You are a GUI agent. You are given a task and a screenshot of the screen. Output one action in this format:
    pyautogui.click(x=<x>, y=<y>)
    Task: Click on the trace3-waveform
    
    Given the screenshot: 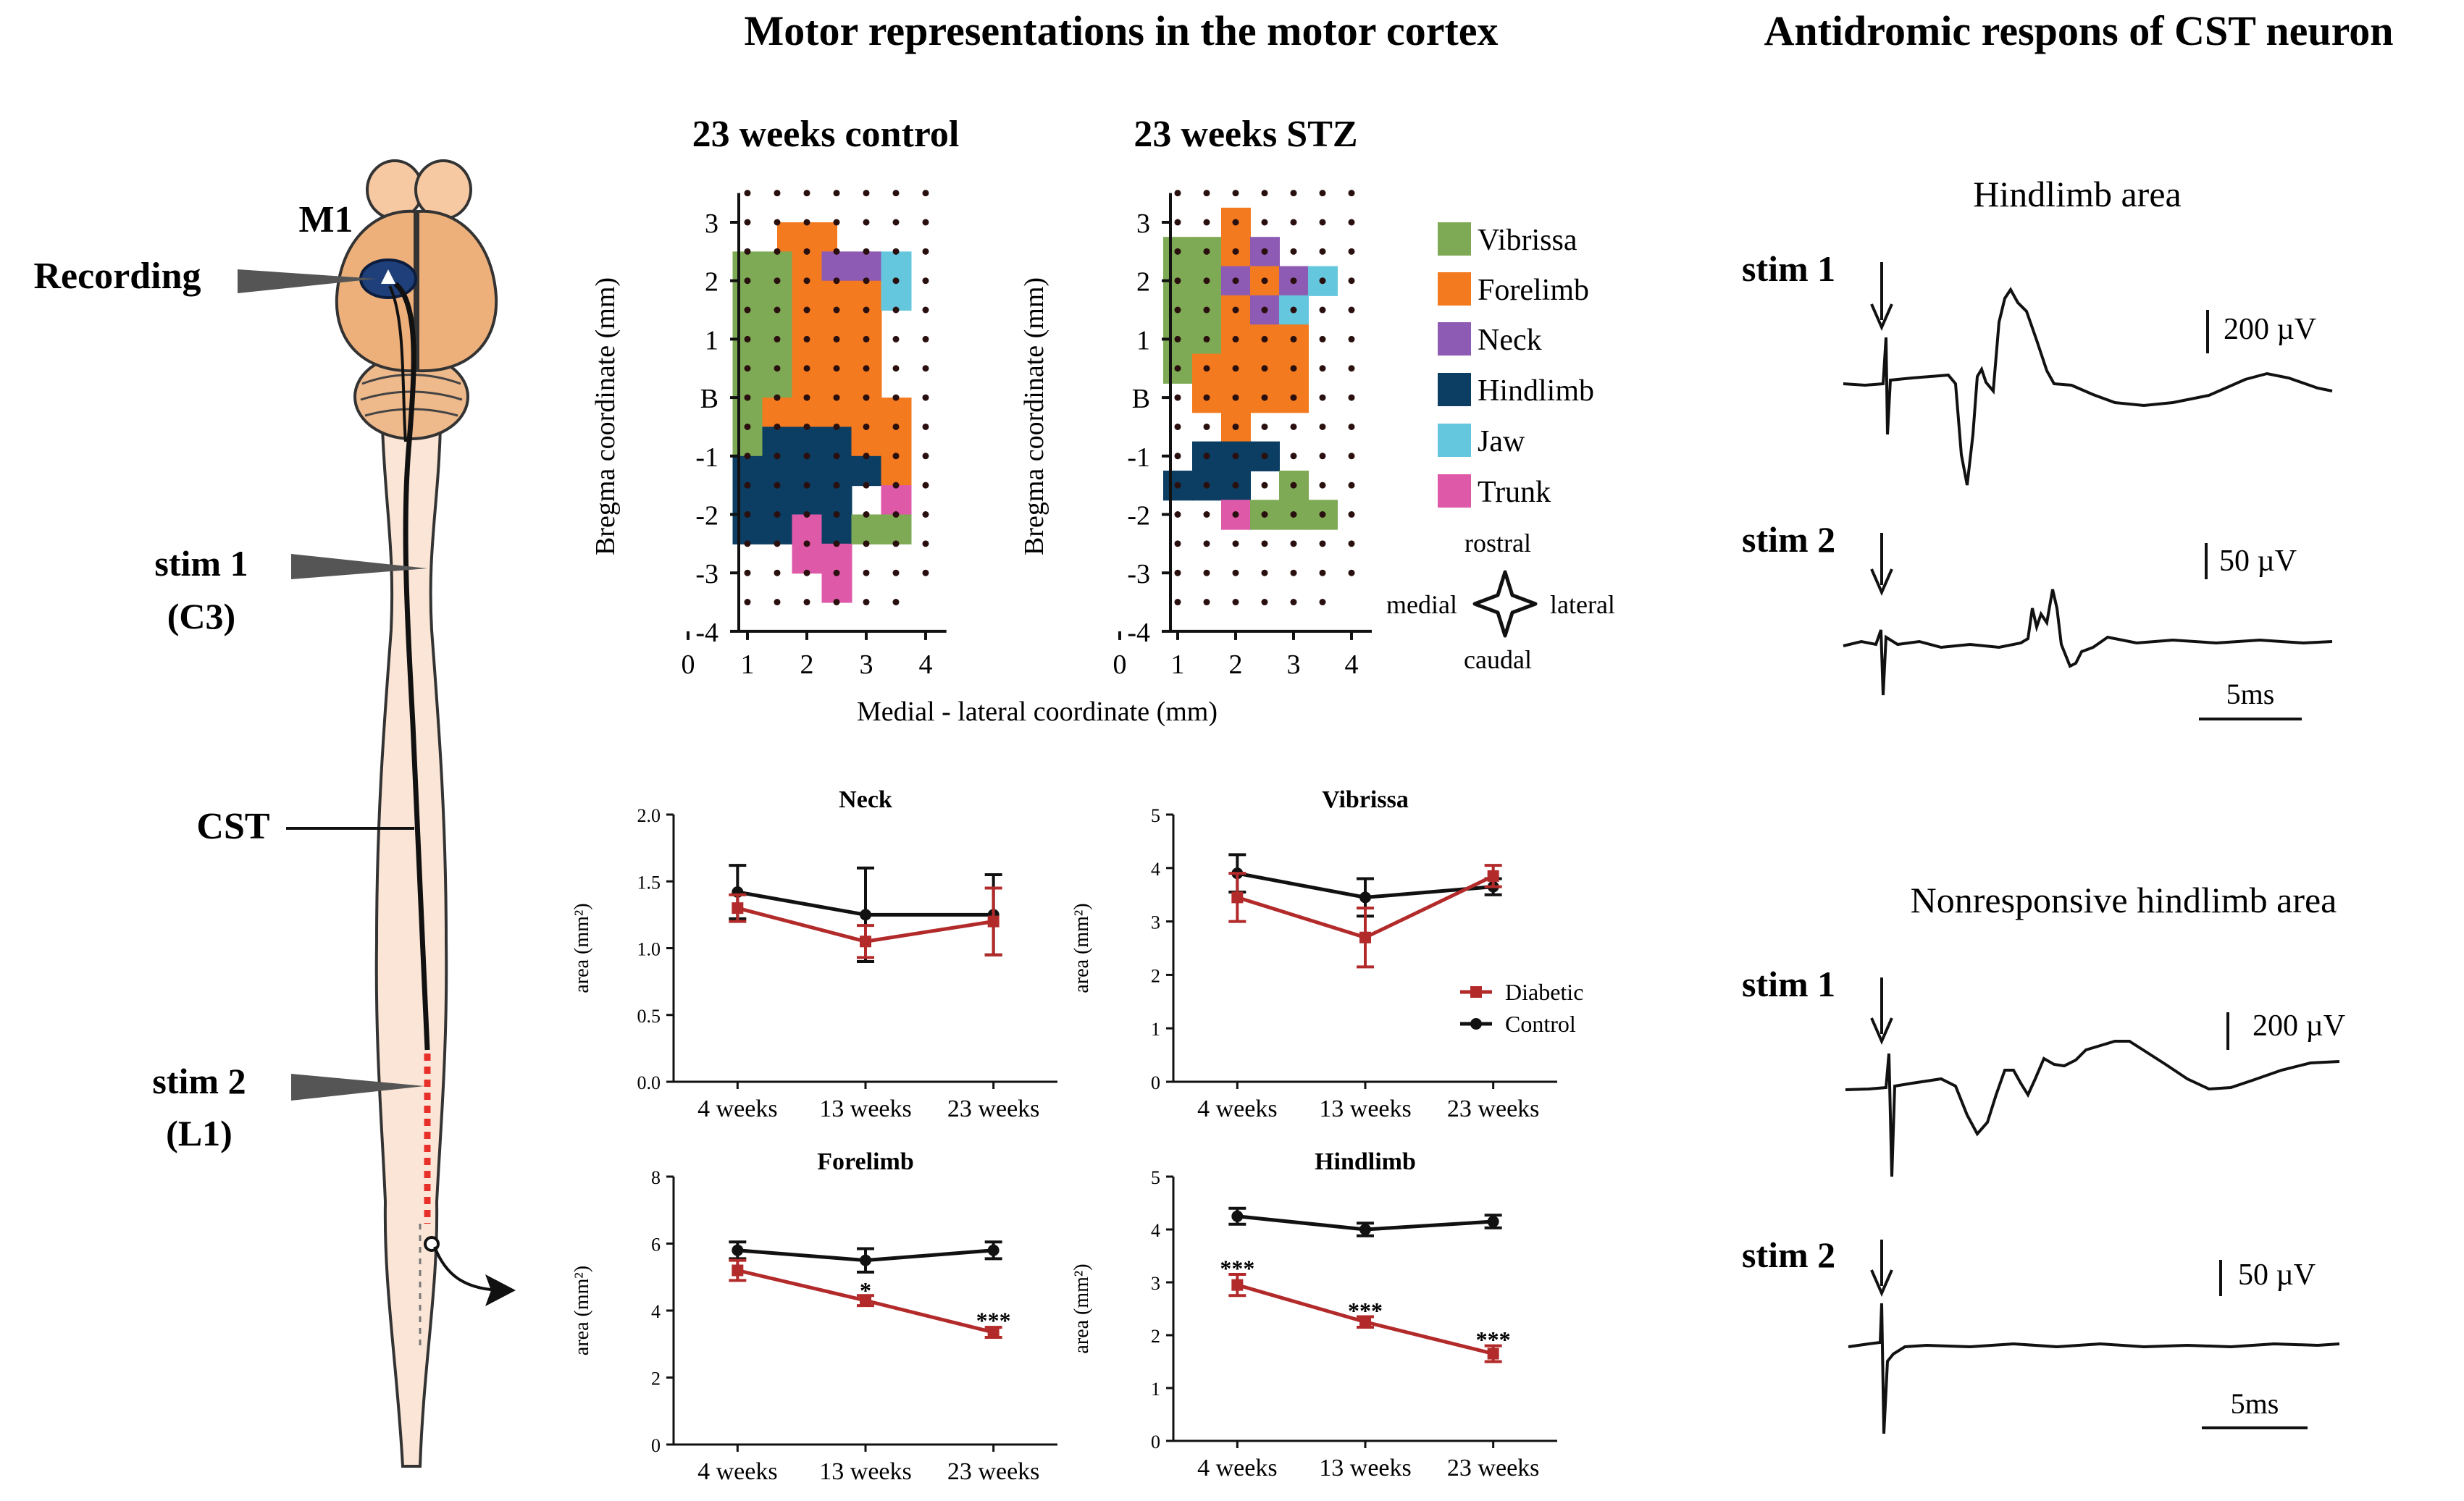 What is the action you would take?
    pyautogui.click(x=2092, y=1108)
    